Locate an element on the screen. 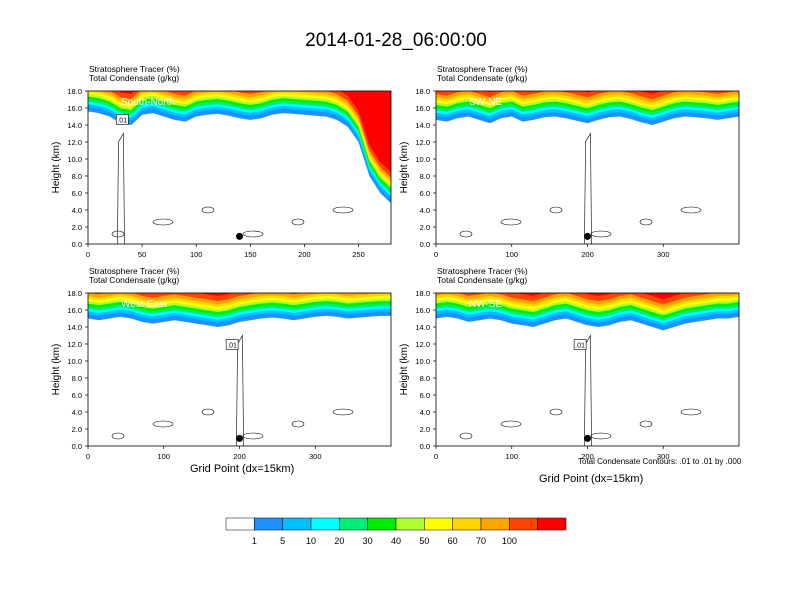 Image resolution: width=792 pixels, height=612 pixels. panel-sw-ne is located at coordinates (586, 168).